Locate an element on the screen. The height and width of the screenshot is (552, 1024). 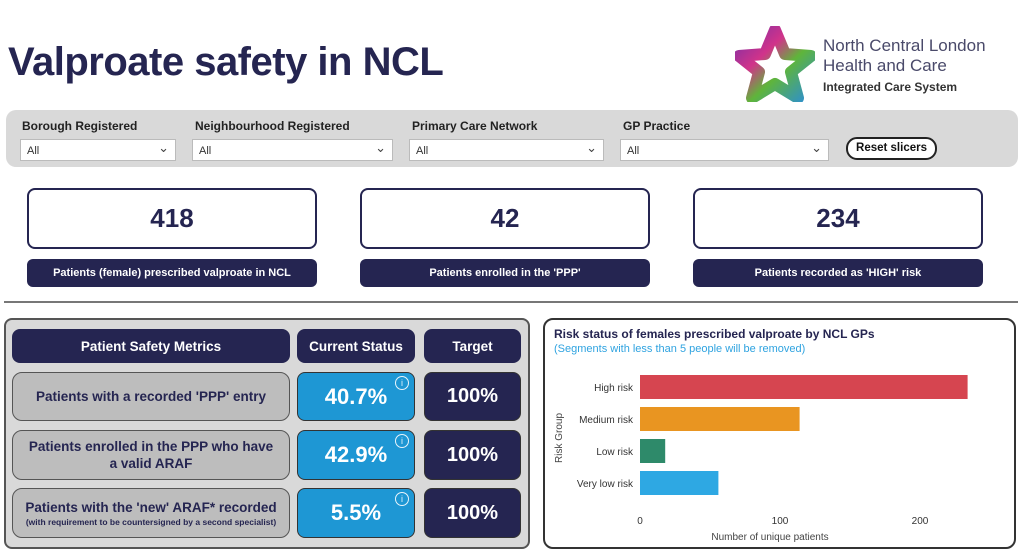
kpi-ppp-enrolled-value: 42 is located at coordinates (505, 218).